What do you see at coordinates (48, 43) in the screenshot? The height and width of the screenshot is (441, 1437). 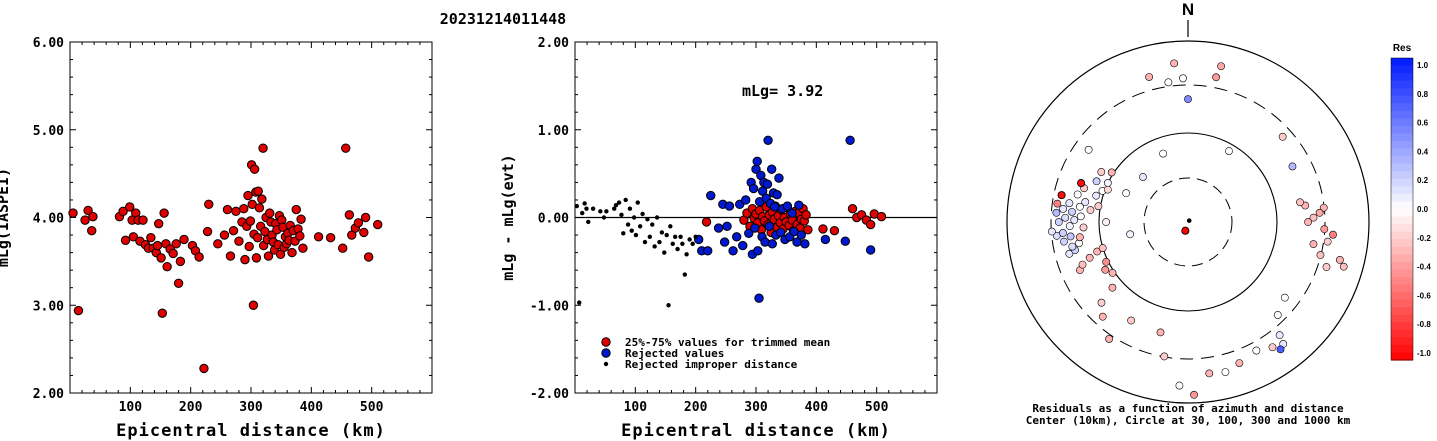 I see `y-tick-label: 6.00` at bounding box center [48, 43].